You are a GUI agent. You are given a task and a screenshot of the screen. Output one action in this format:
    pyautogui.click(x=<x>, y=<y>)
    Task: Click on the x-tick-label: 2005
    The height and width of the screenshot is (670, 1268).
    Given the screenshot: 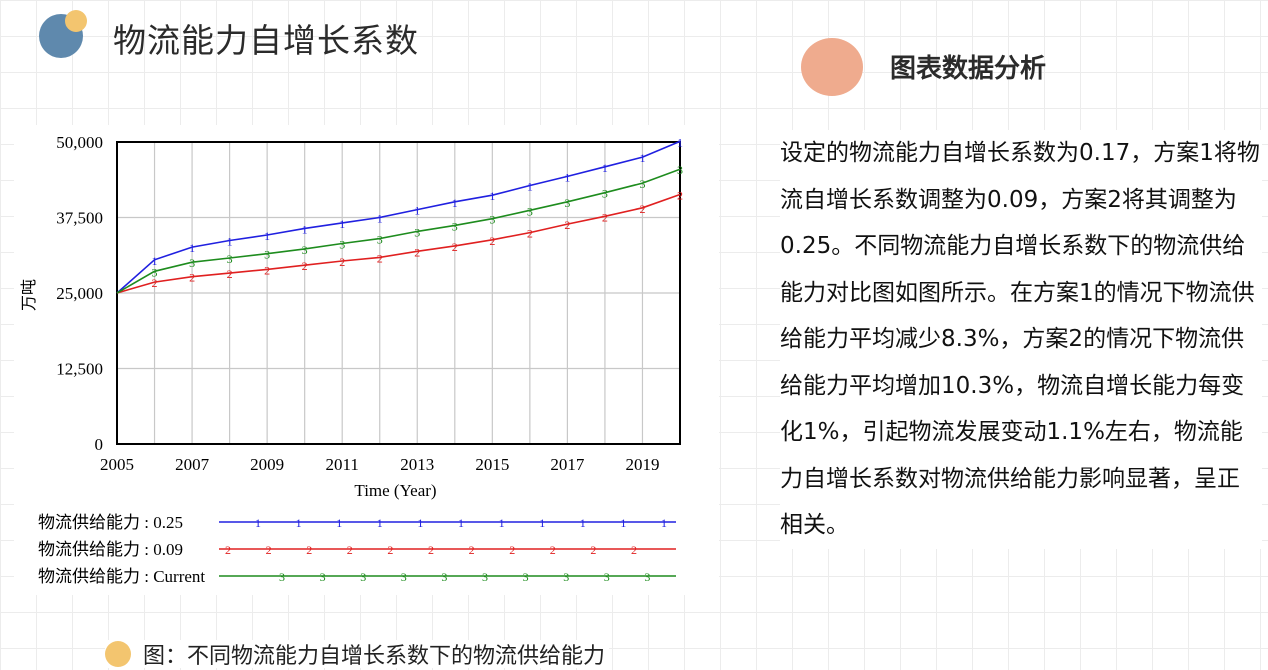 What is the action you would take?
    pyautogui.click(x=117, y=464)
    